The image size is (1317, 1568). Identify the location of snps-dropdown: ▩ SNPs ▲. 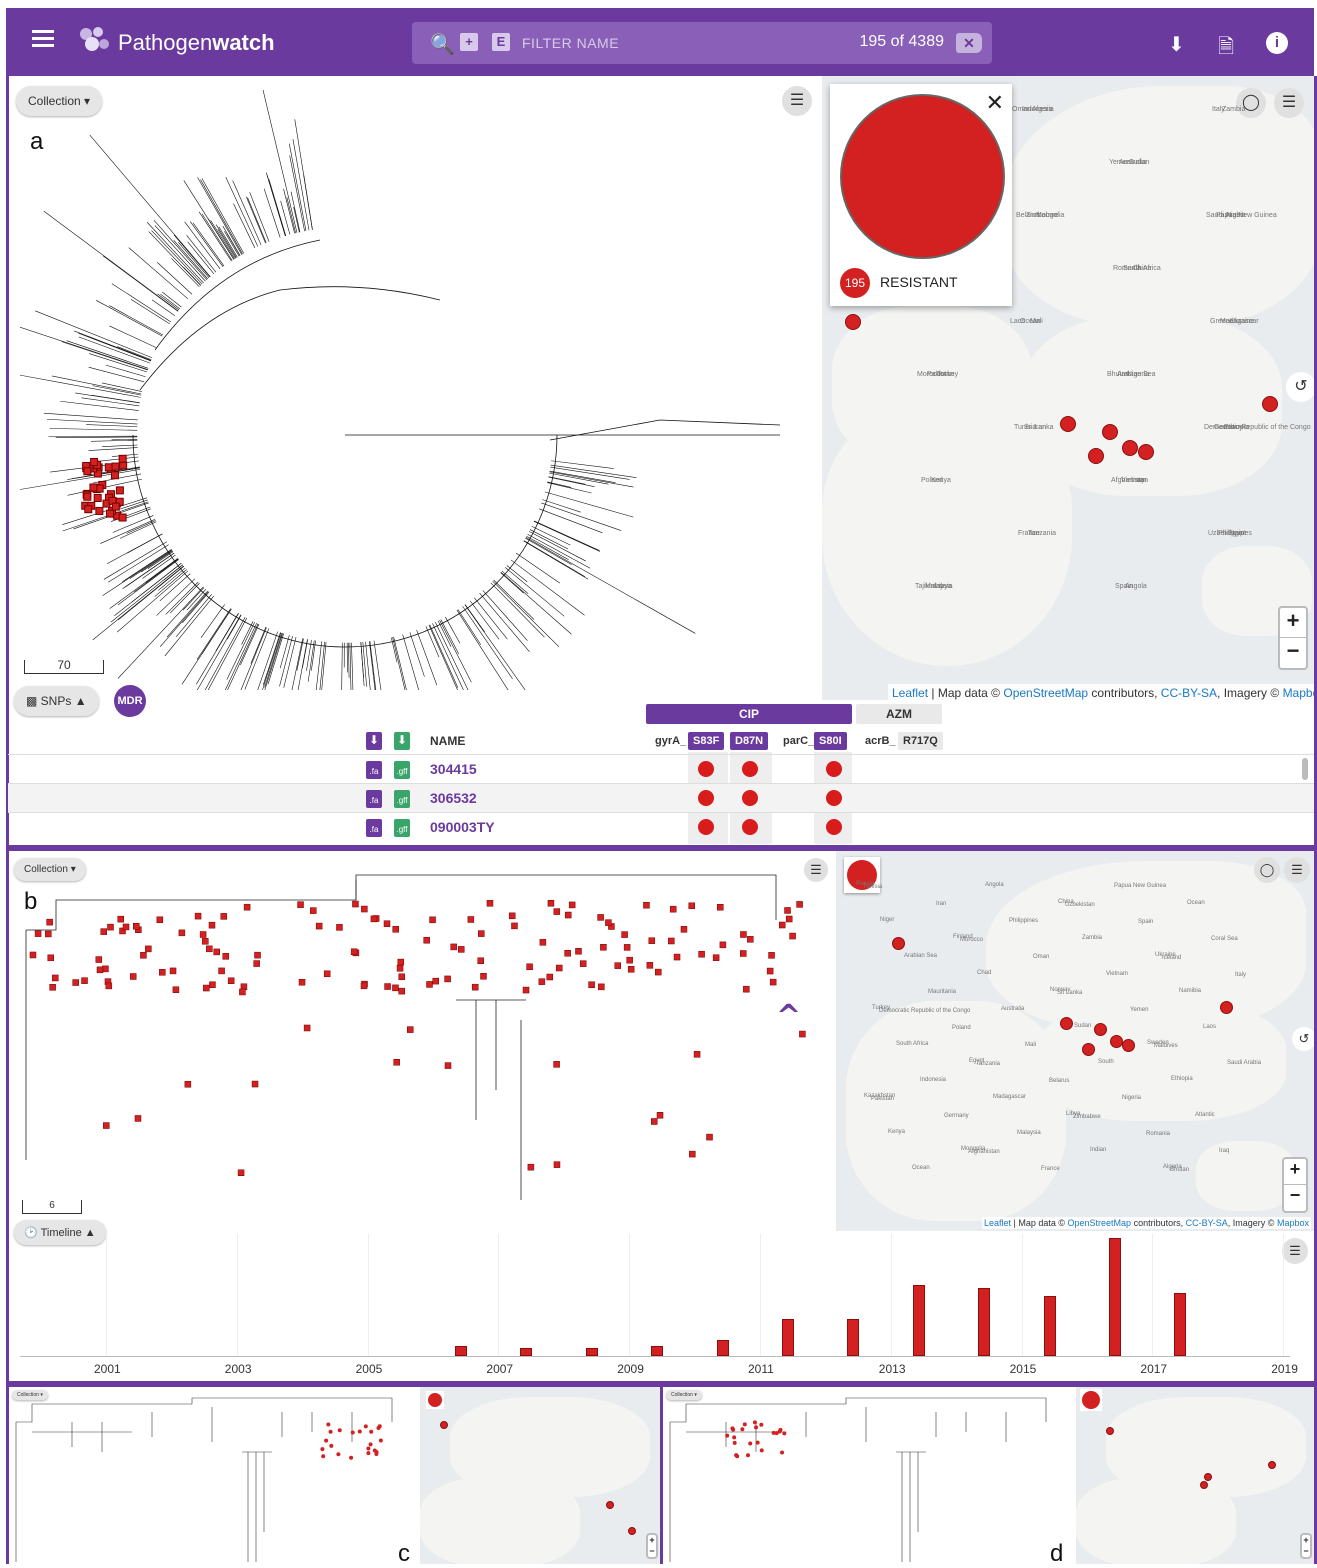
(56, 701).